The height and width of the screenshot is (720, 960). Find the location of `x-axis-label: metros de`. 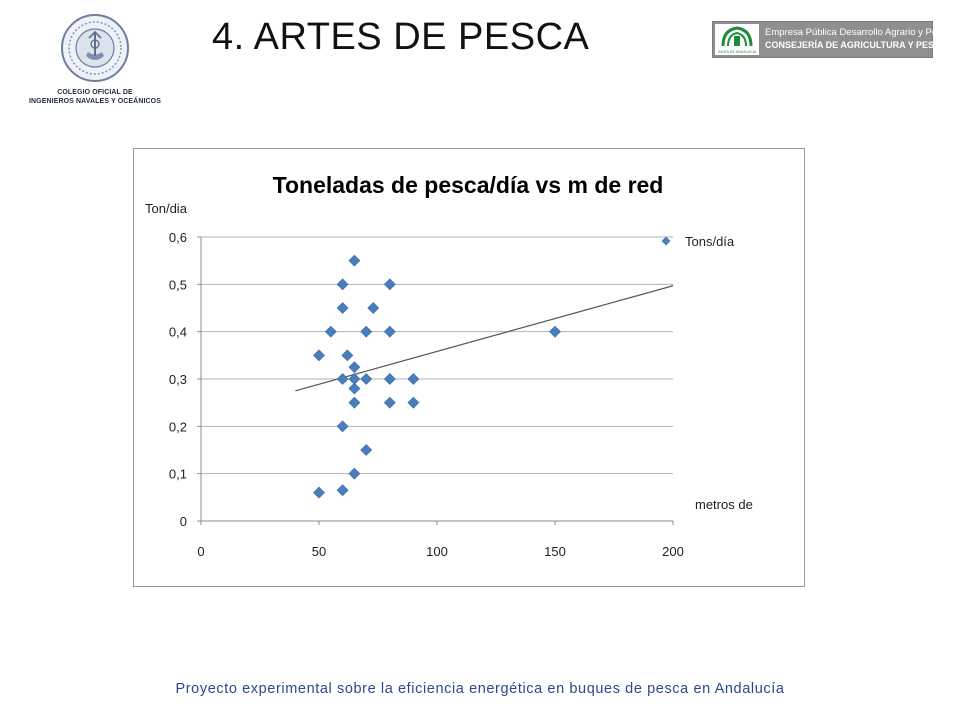

x-axis-label: metros de is located at coordinates (724, 504).